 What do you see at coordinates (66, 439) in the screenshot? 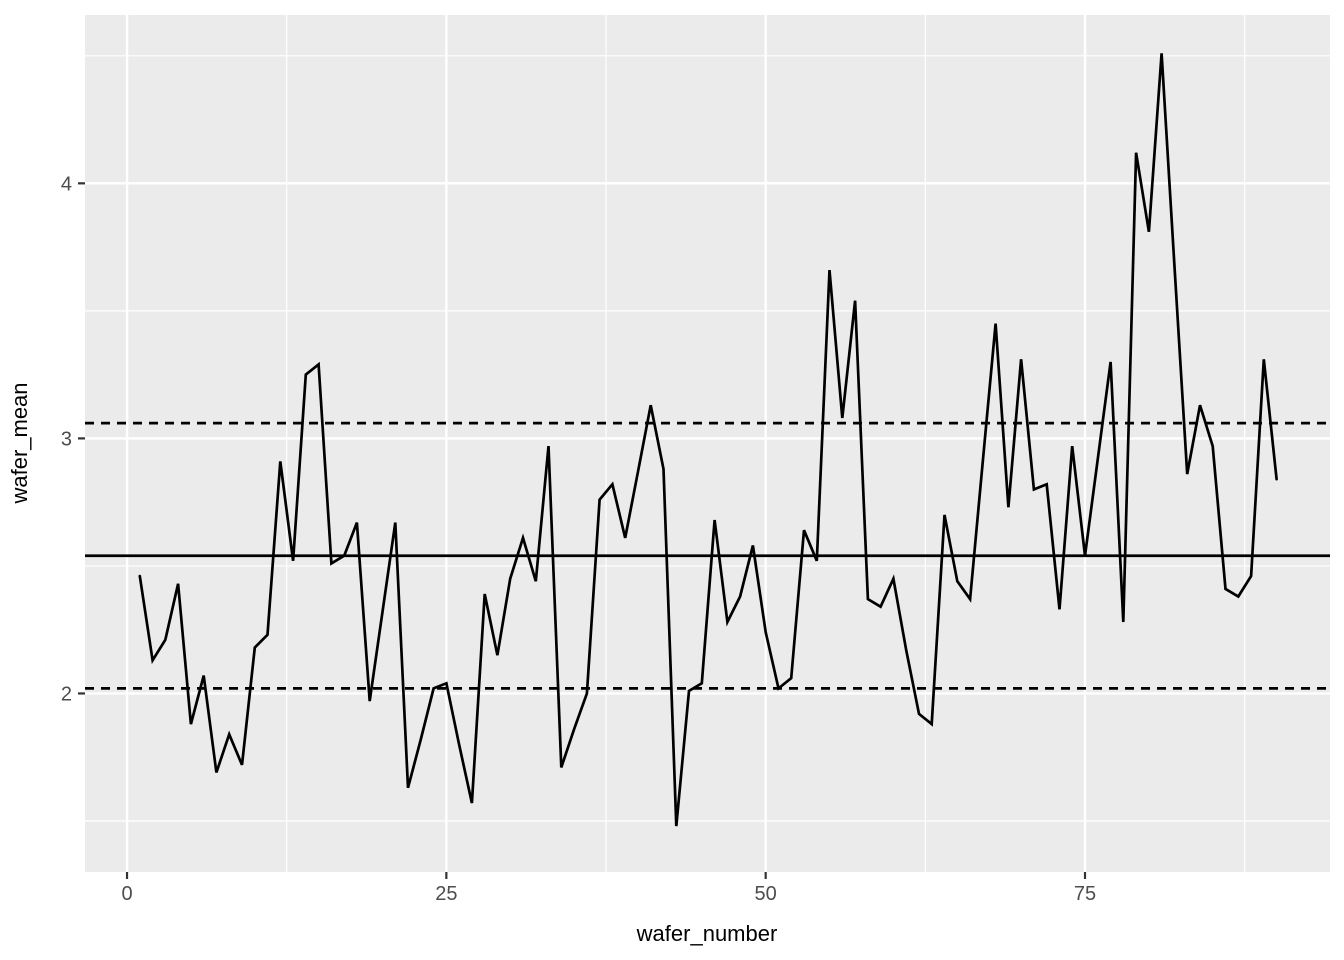
I see `y-tick-label: 3` at bounding box center [66, 439].